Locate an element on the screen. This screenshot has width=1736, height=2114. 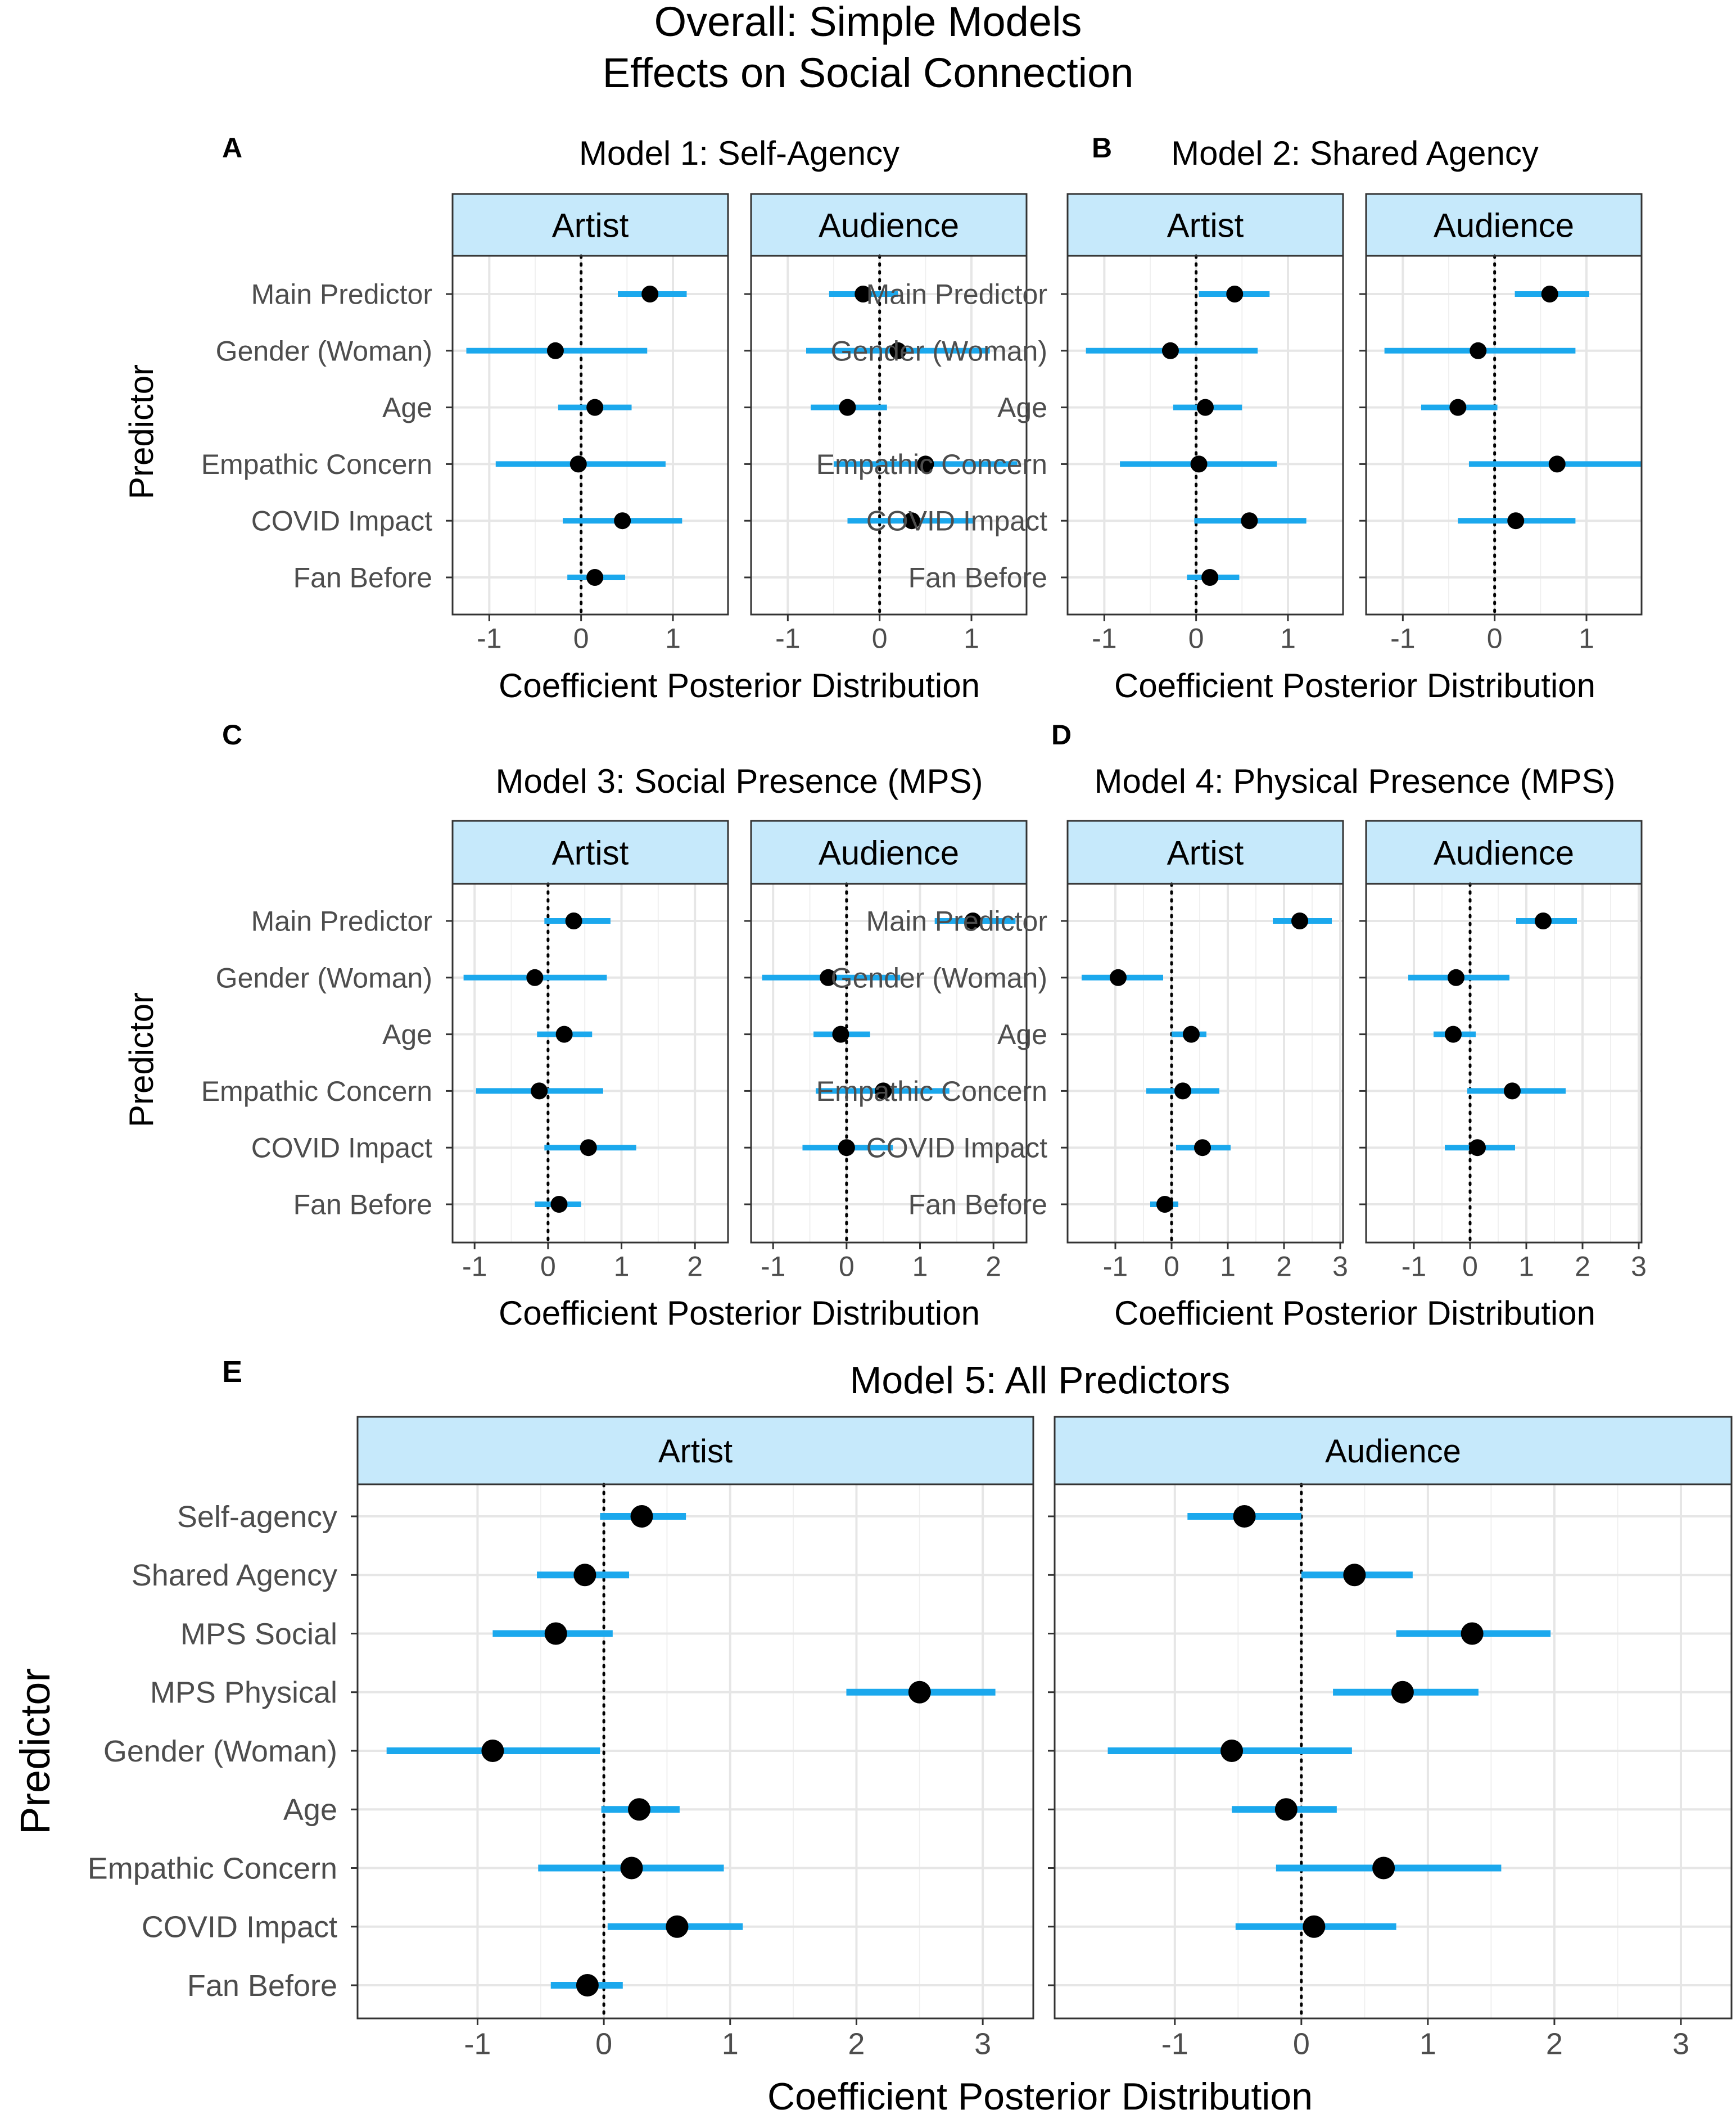
panel-title: Model 4: Physical Presence (MPS) is located at coordinates (1354, 781).